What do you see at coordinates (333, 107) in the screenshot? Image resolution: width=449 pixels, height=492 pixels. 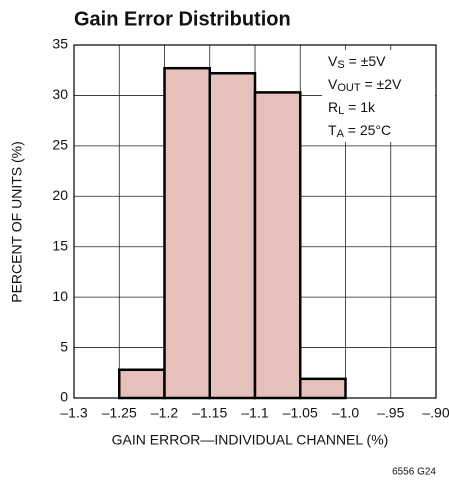 I see `annotation-part: R` at bounding box center [333, 107].